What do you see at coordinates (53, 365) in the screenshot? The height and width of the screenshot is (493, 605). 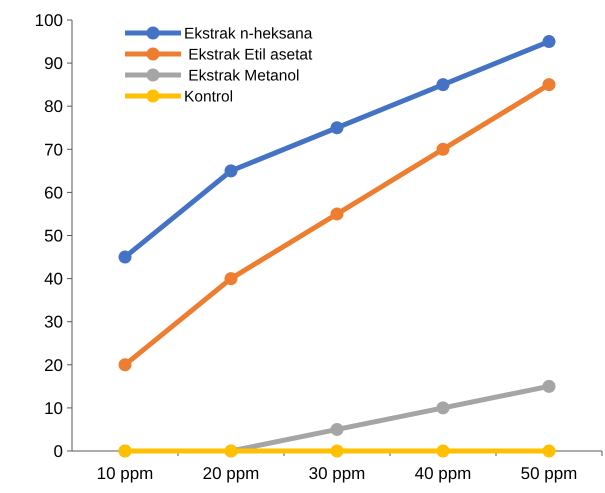 I see `y-tick-label: 20` at bounding box center [53, 365].